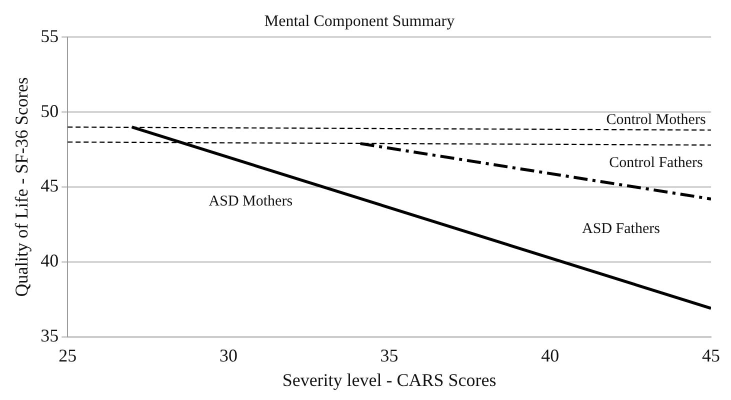 The image size is (731, 400). What do you see at coordinates (389, 355) in the screenshot?
I see `x-tick-label: 35` at bounding box center [389, 355].